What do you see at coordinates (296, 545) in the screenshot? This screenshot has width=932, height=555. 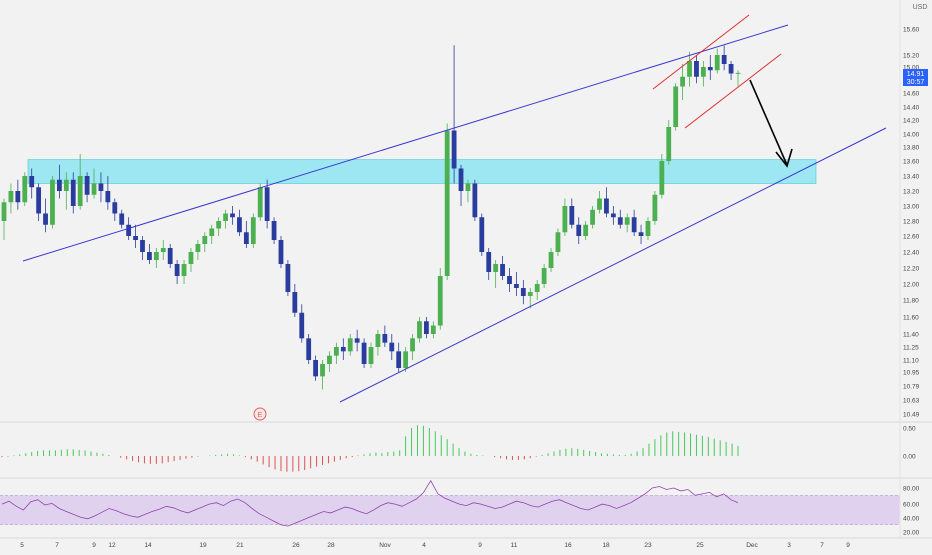 I see `time-tick-label: 26` at bounding box center [296, 545].